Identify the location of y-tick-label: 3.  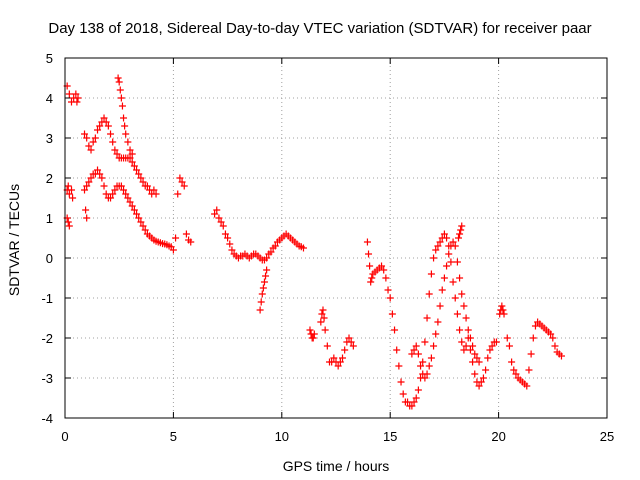
(49, 138).